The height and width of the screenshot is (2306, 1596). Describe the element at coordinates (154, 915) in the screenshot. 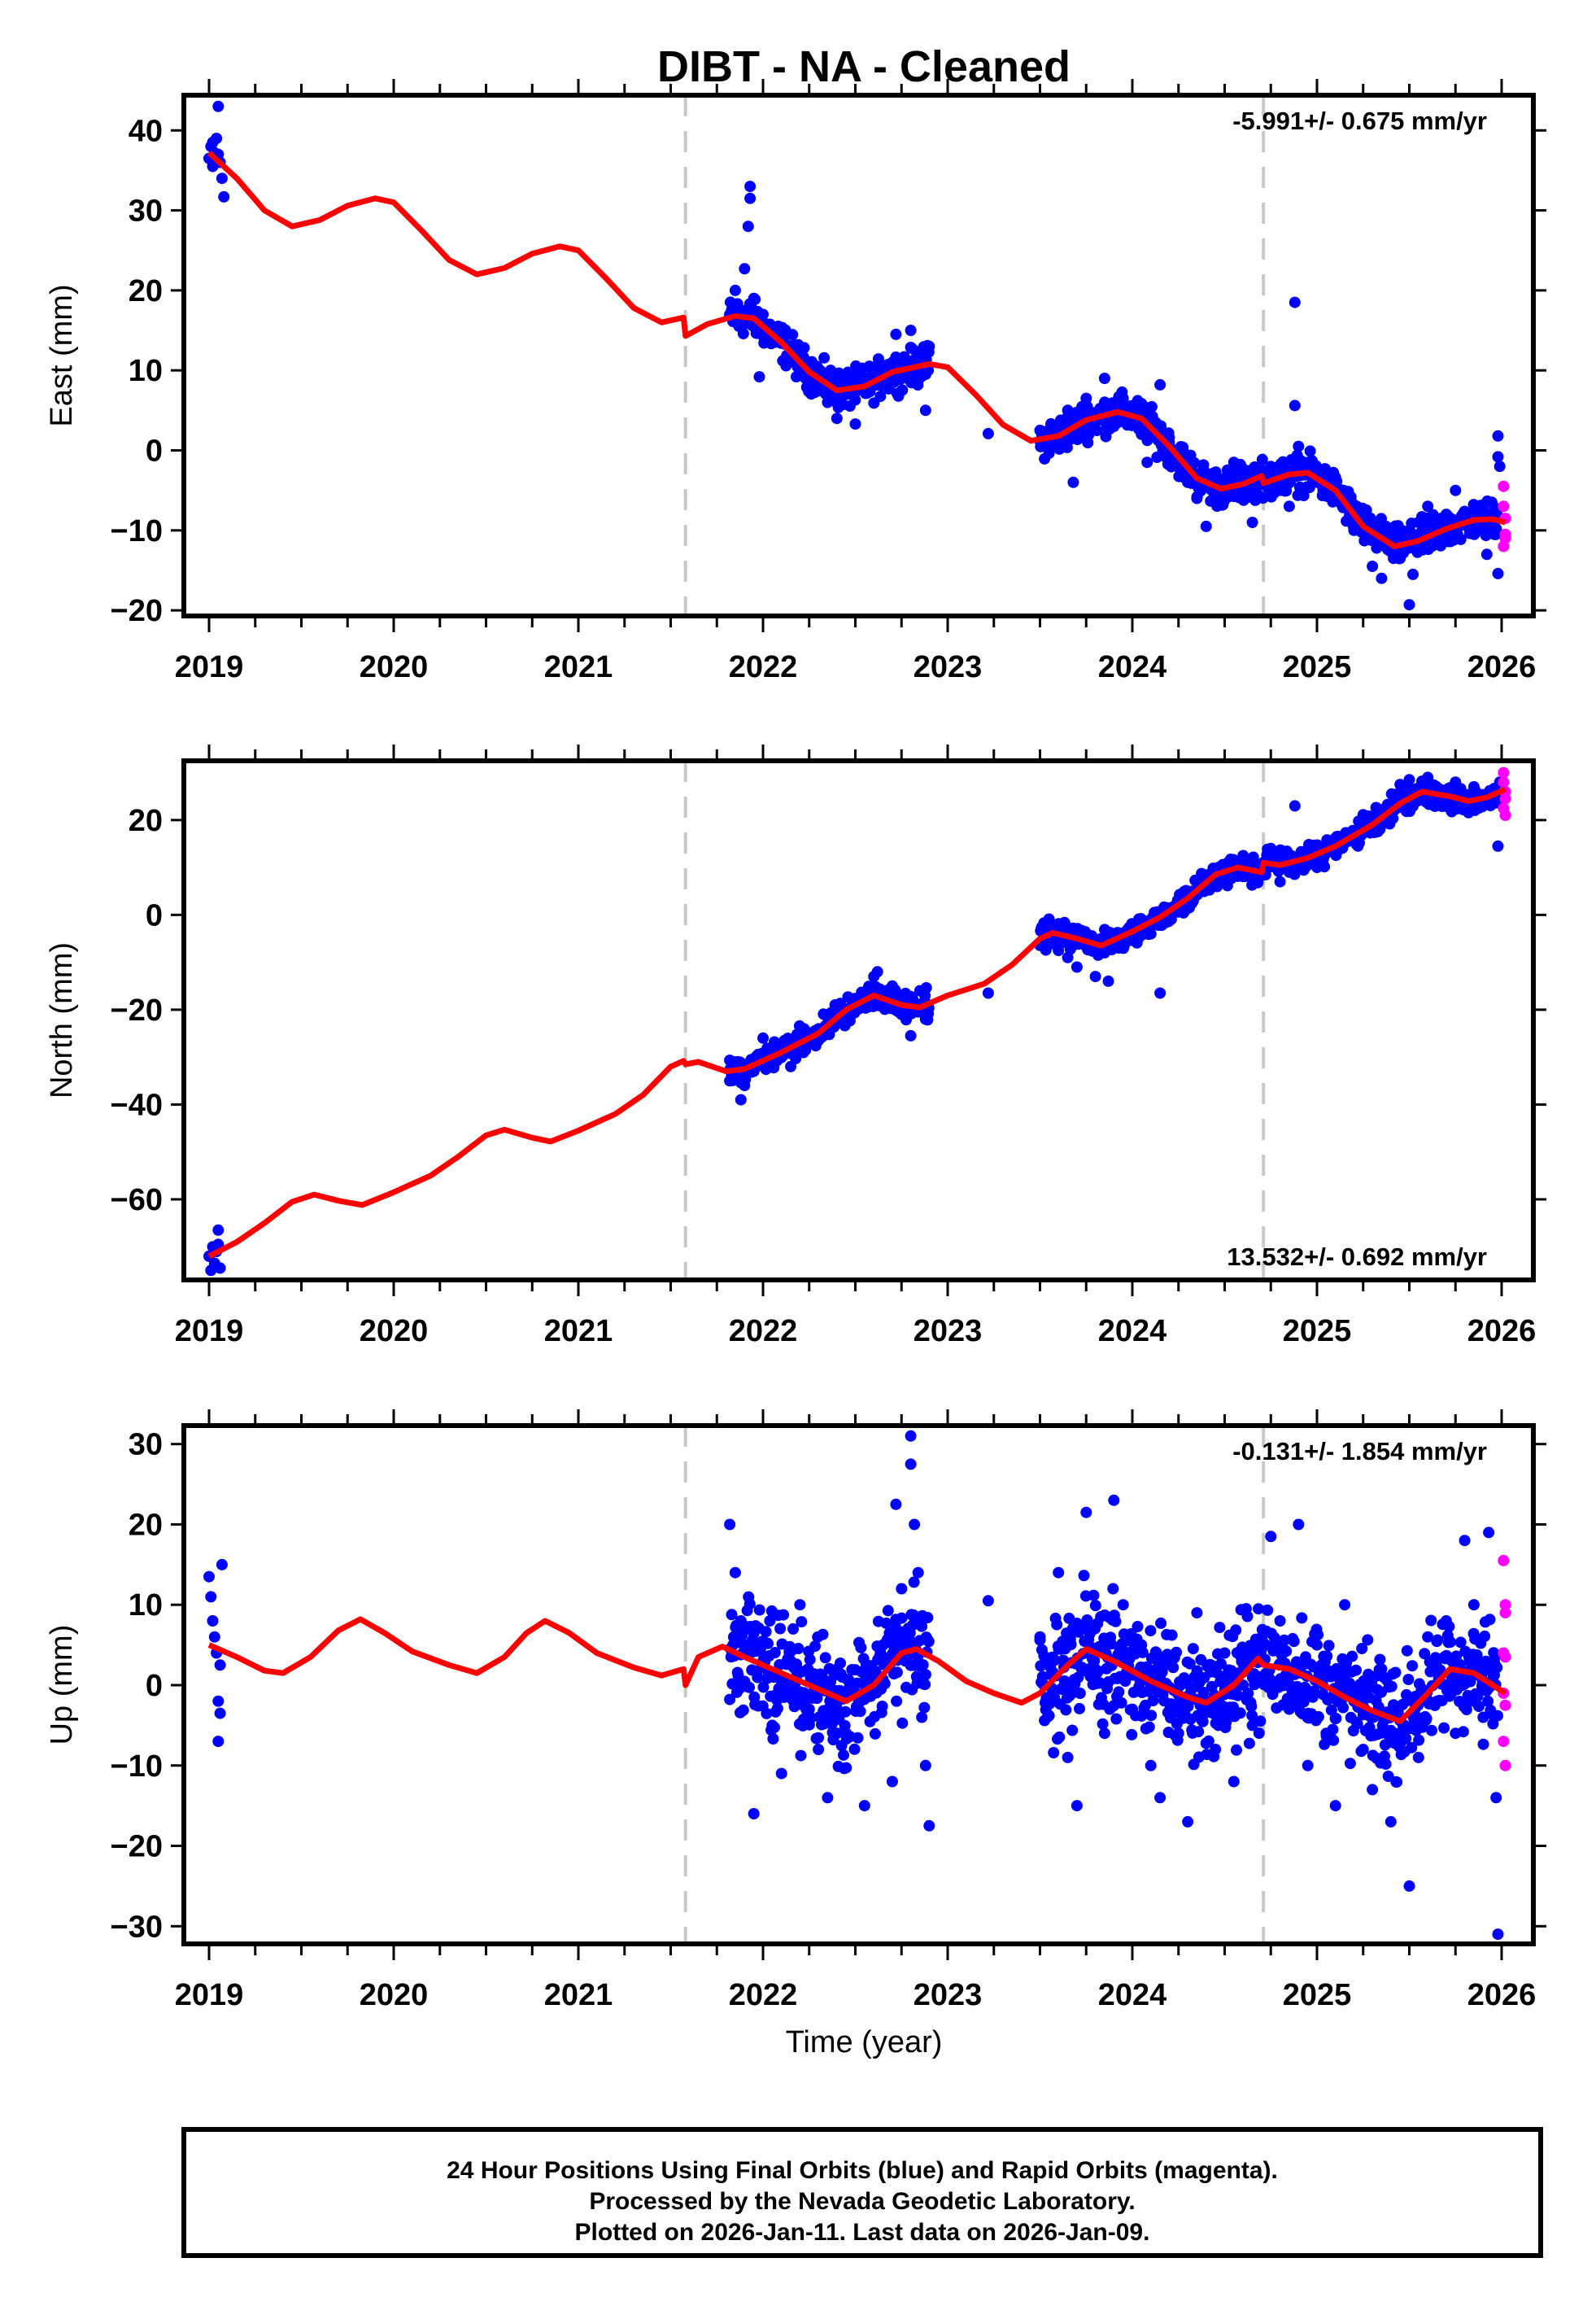

I see `y-tick-label: 0` at that location.